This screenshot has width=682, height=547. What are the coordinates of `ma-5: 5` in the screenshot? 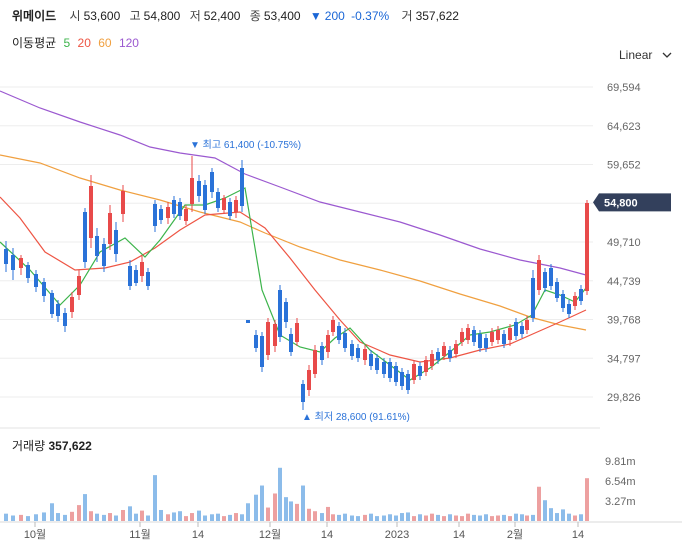 It's located at (67, 43).